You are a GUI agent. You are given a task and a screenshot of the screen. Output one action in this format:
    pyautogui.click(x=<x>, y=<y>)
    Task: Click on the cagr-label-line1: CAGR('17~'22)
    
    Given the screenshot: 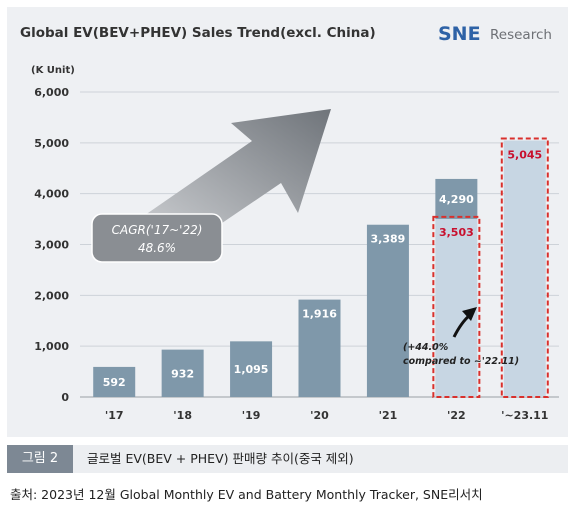 What is the action you would take?
    pyautogui.click(x=157, y=230)
    